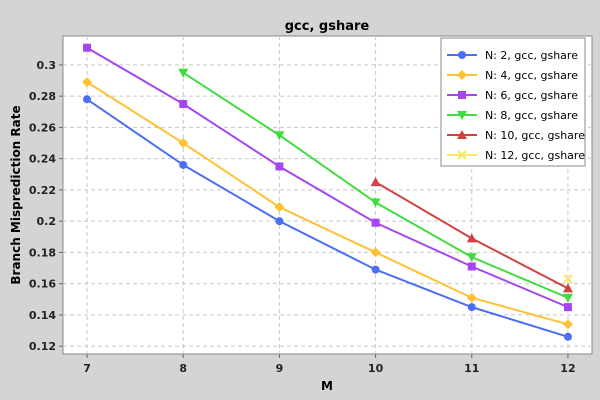 The width and height of the screenshot is (600, 400). I want to click on x-axis: 7 8 9 10 11 12, so click(329, 364).